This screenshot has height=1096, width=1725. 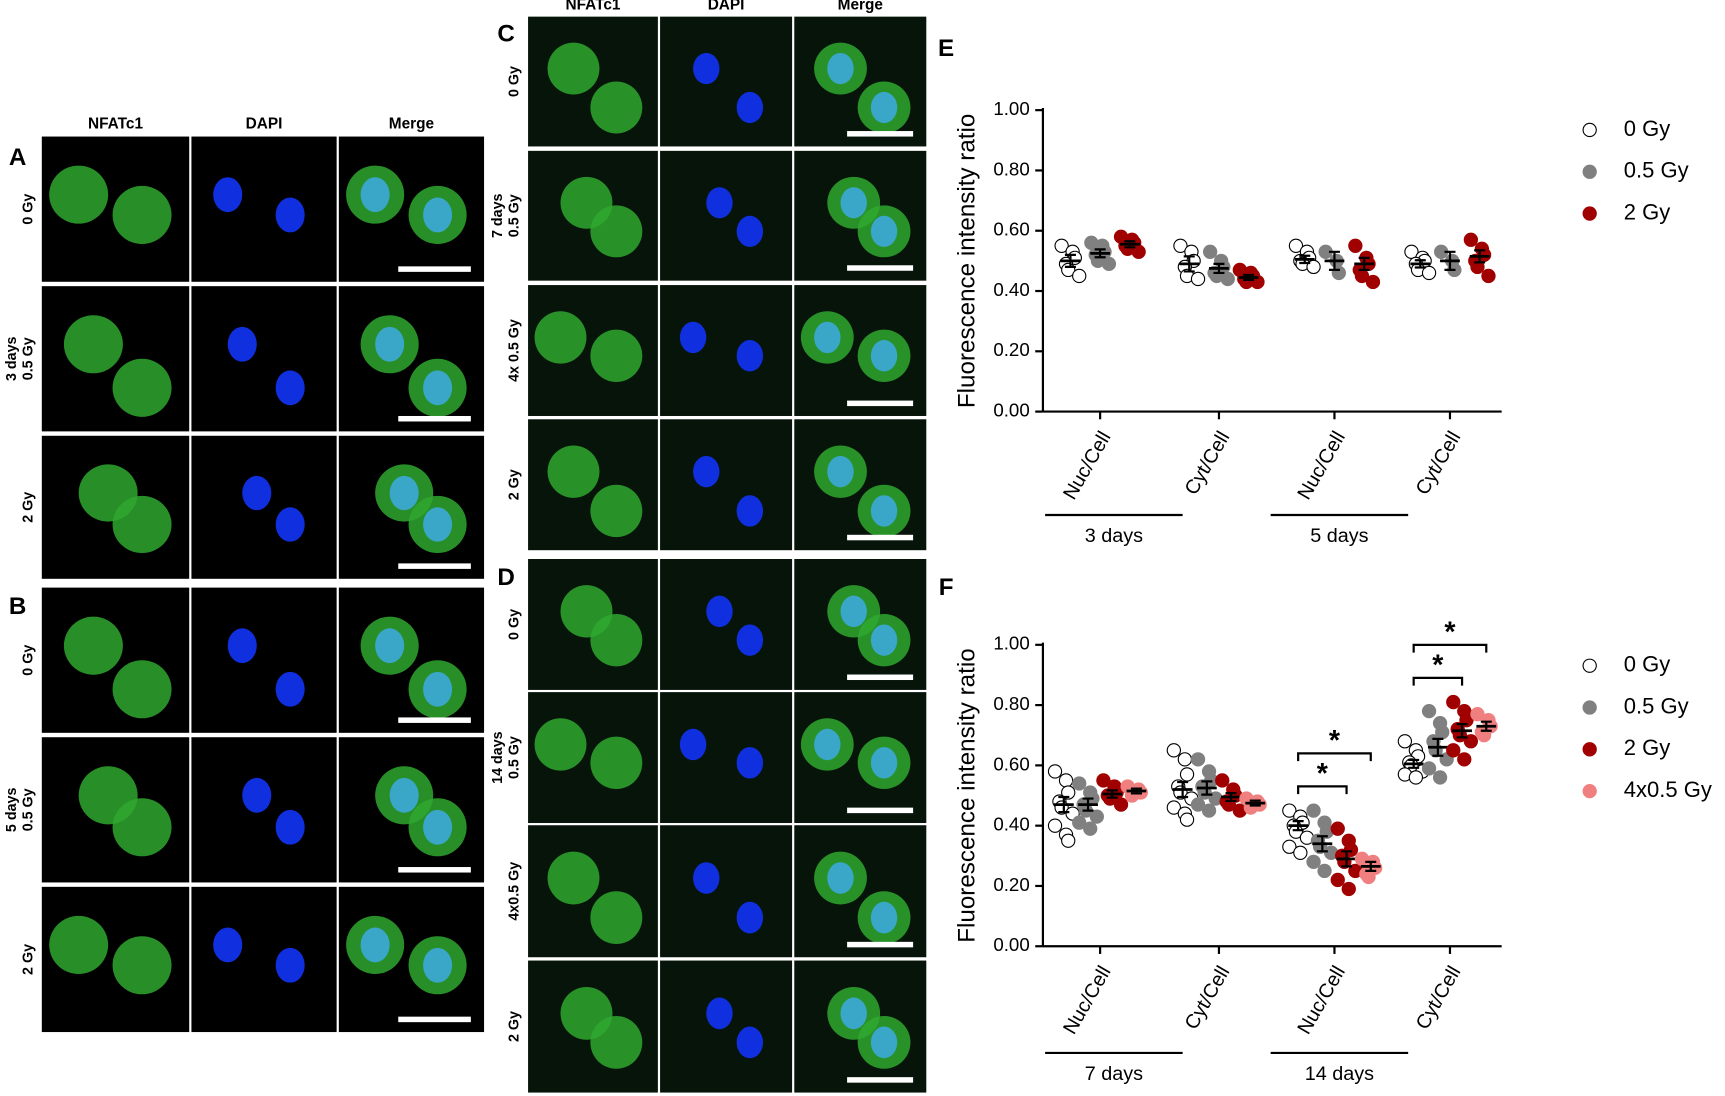 I want to click on column-header: DAPI, so click(x=726, y=7).